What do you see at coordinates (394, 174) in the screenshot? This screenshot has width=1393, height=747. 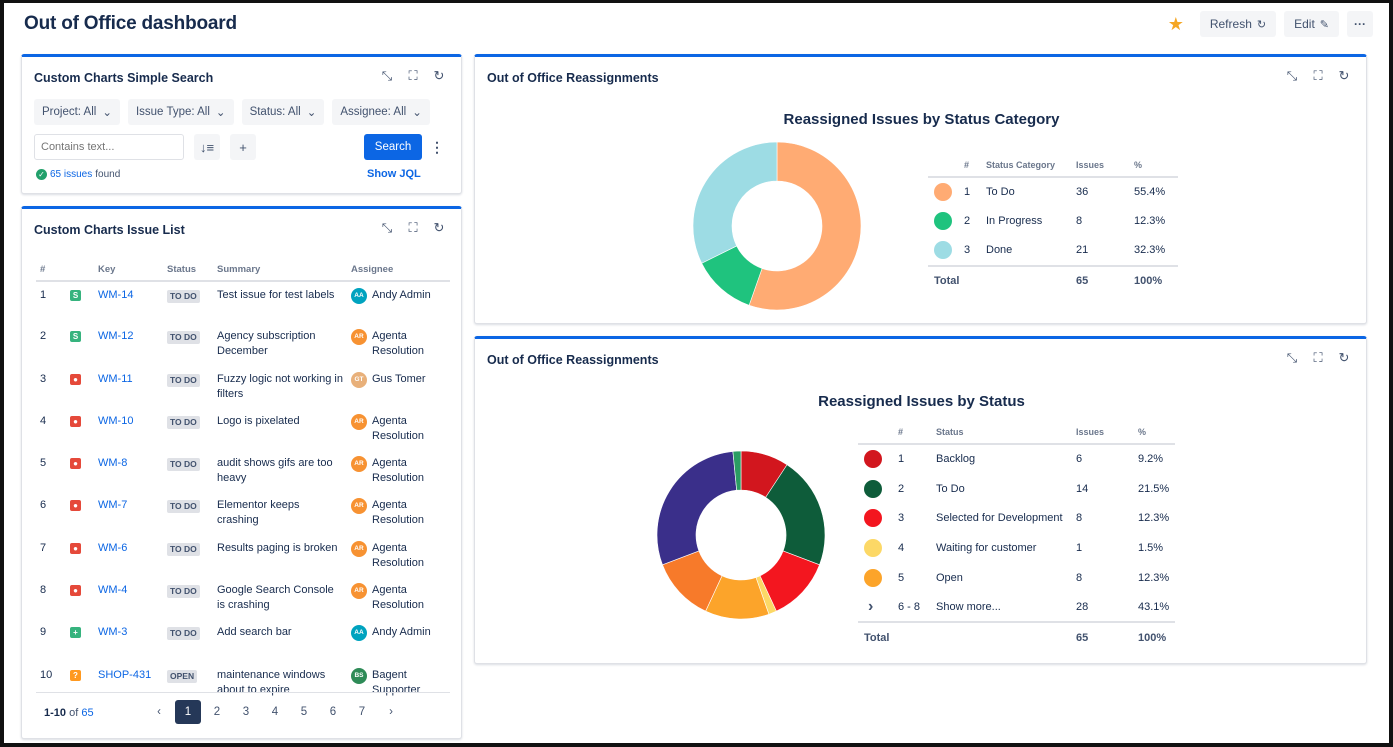 I see `show-jql-link: Show JQL` at bounding box center [394, 174].